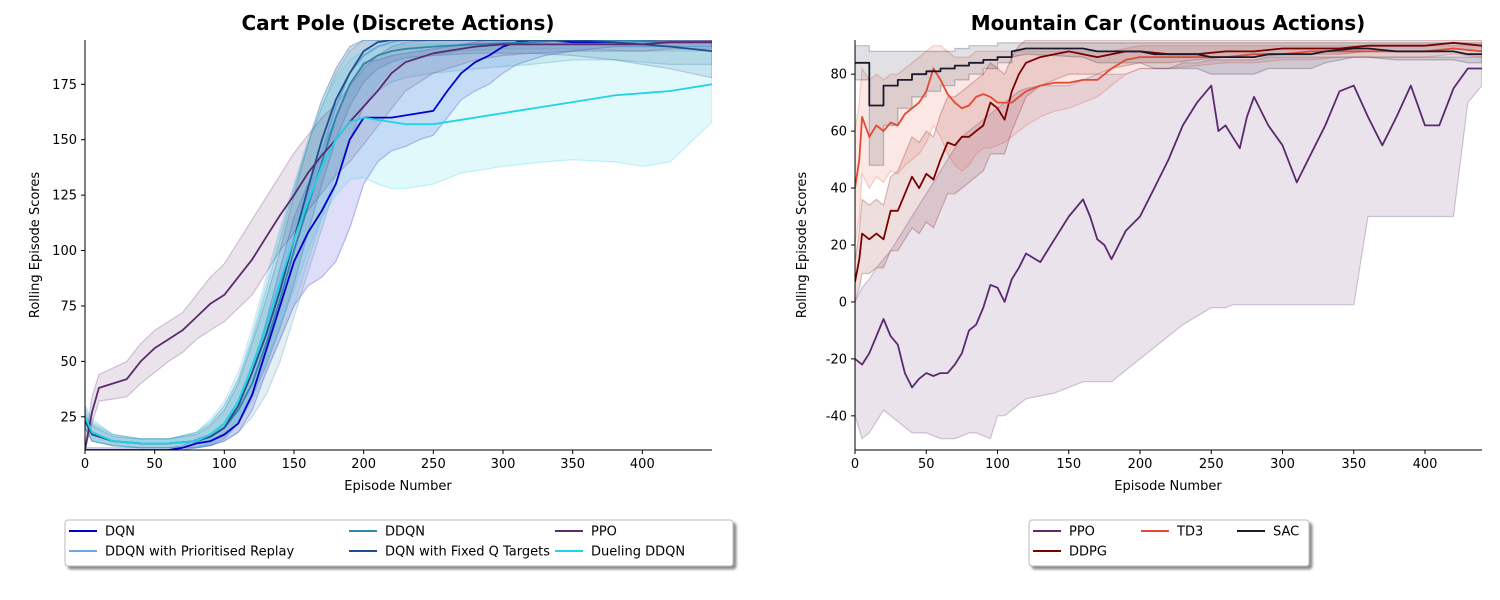 This screenshot has width=1500, height=600. Describe the element at coordinates (64, 85) in the screenshot. I see `y-tick-label: 175` at that location.